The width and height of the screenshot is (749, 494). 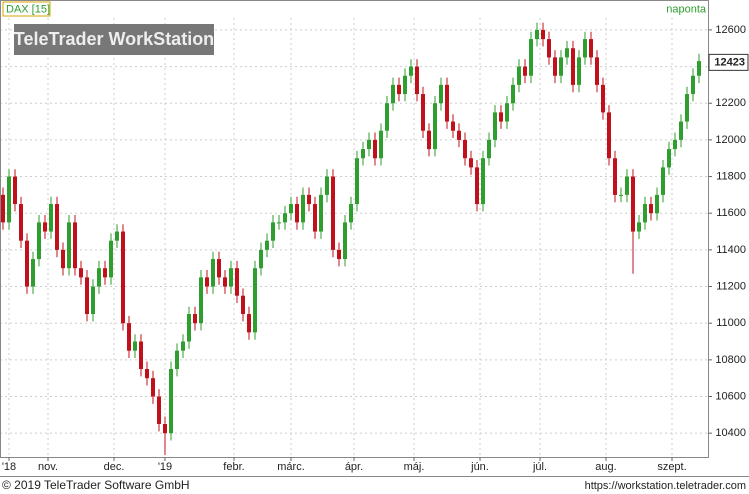 I want to click on x-tick-label: dec., so click(x=114, y=467).